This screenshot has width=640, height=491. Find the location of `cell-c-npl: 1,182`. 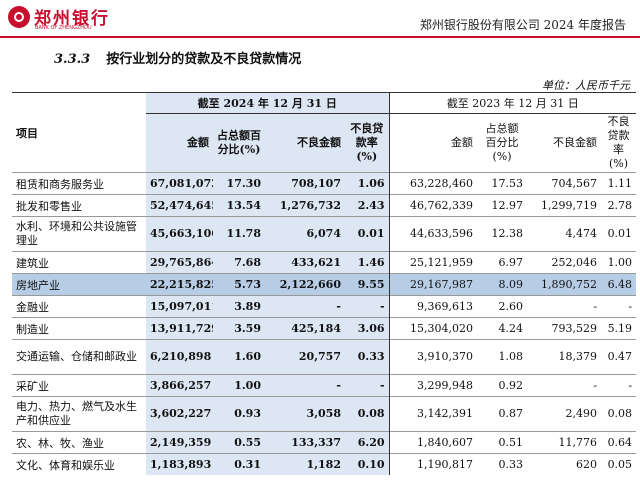

cell-c-npl: 1,182 is located at coordinates (305, 464).